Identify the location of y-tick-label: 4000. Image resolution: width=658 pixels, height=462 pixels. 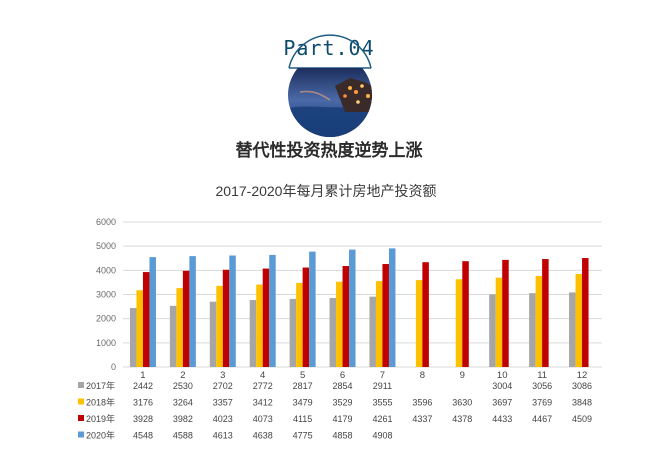
(106, 270).